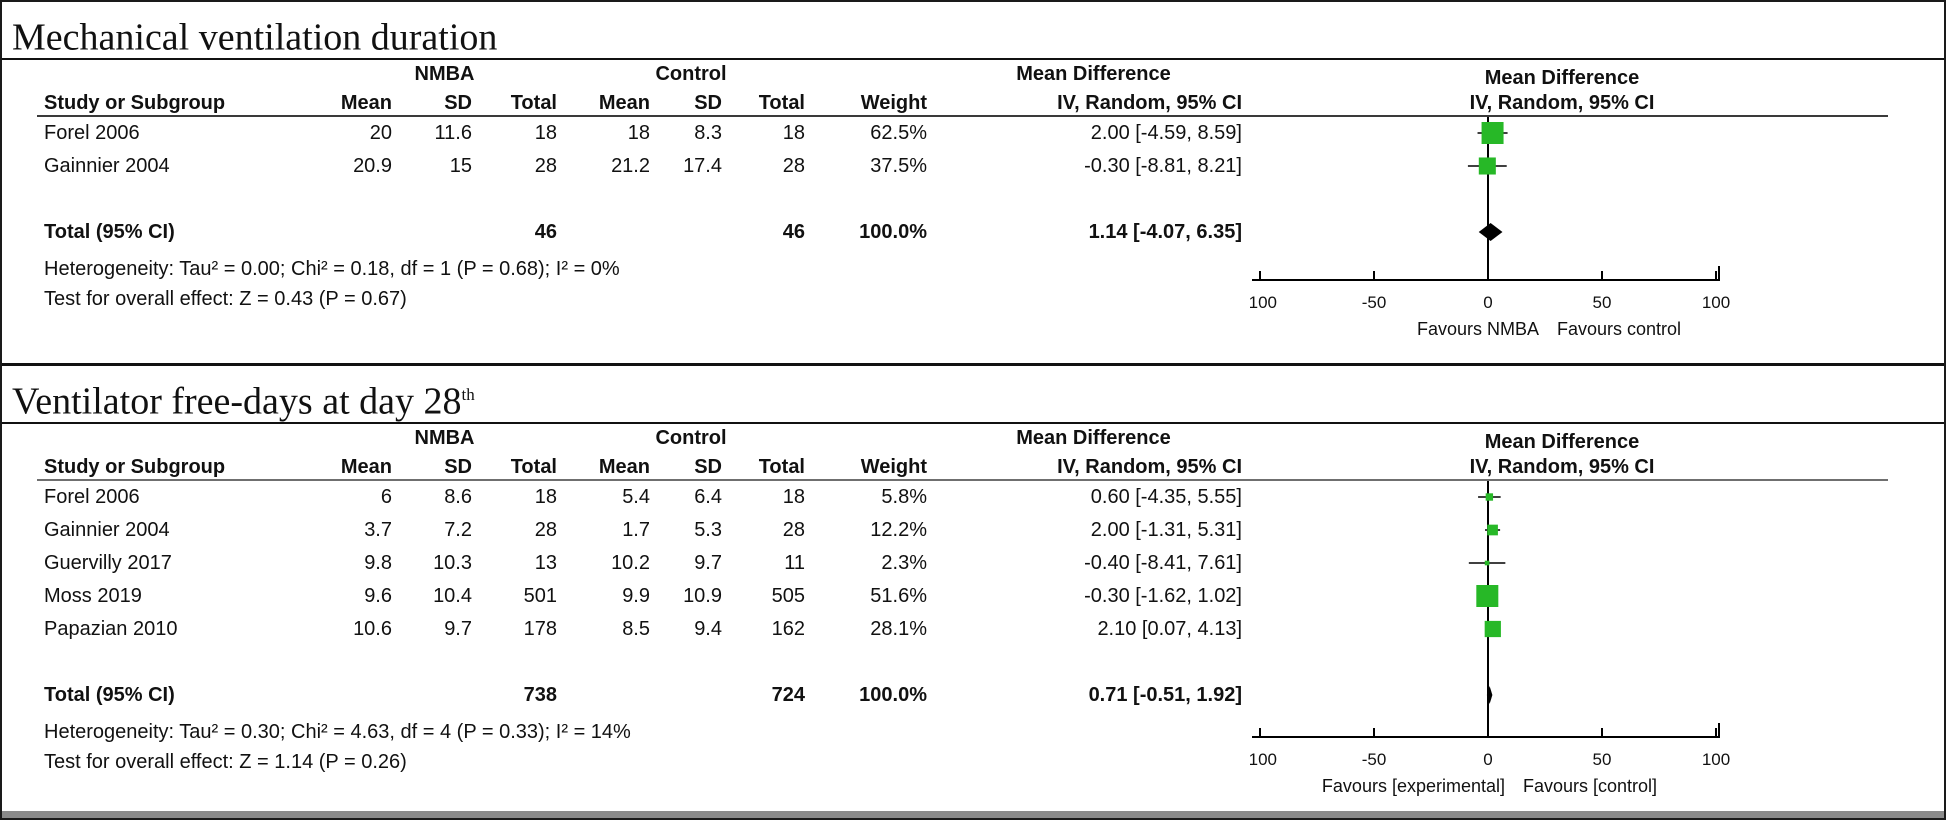  What do you see at coordinates (458, 497) in the screenshot?
I see `cell-sd1: 8.6` at bounding box center [458, 497].